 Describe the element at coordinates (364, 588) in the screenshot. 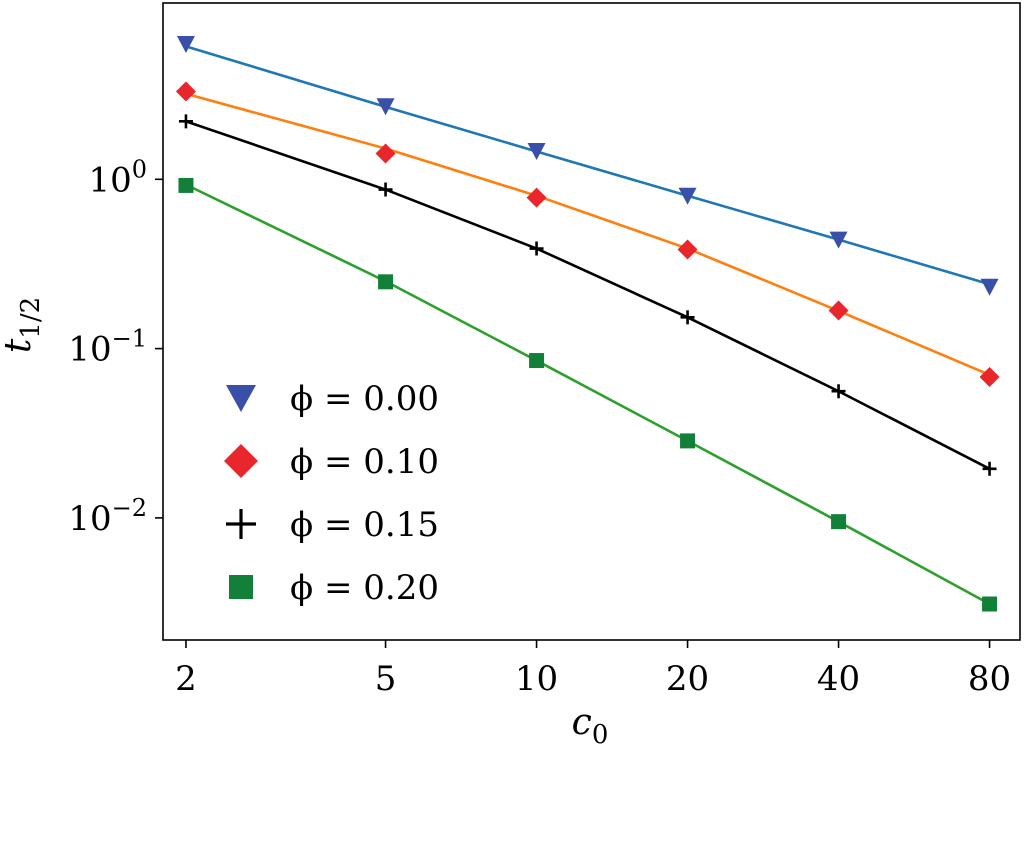

I see `legend-label-3: ϕ = 0.20` at that location.